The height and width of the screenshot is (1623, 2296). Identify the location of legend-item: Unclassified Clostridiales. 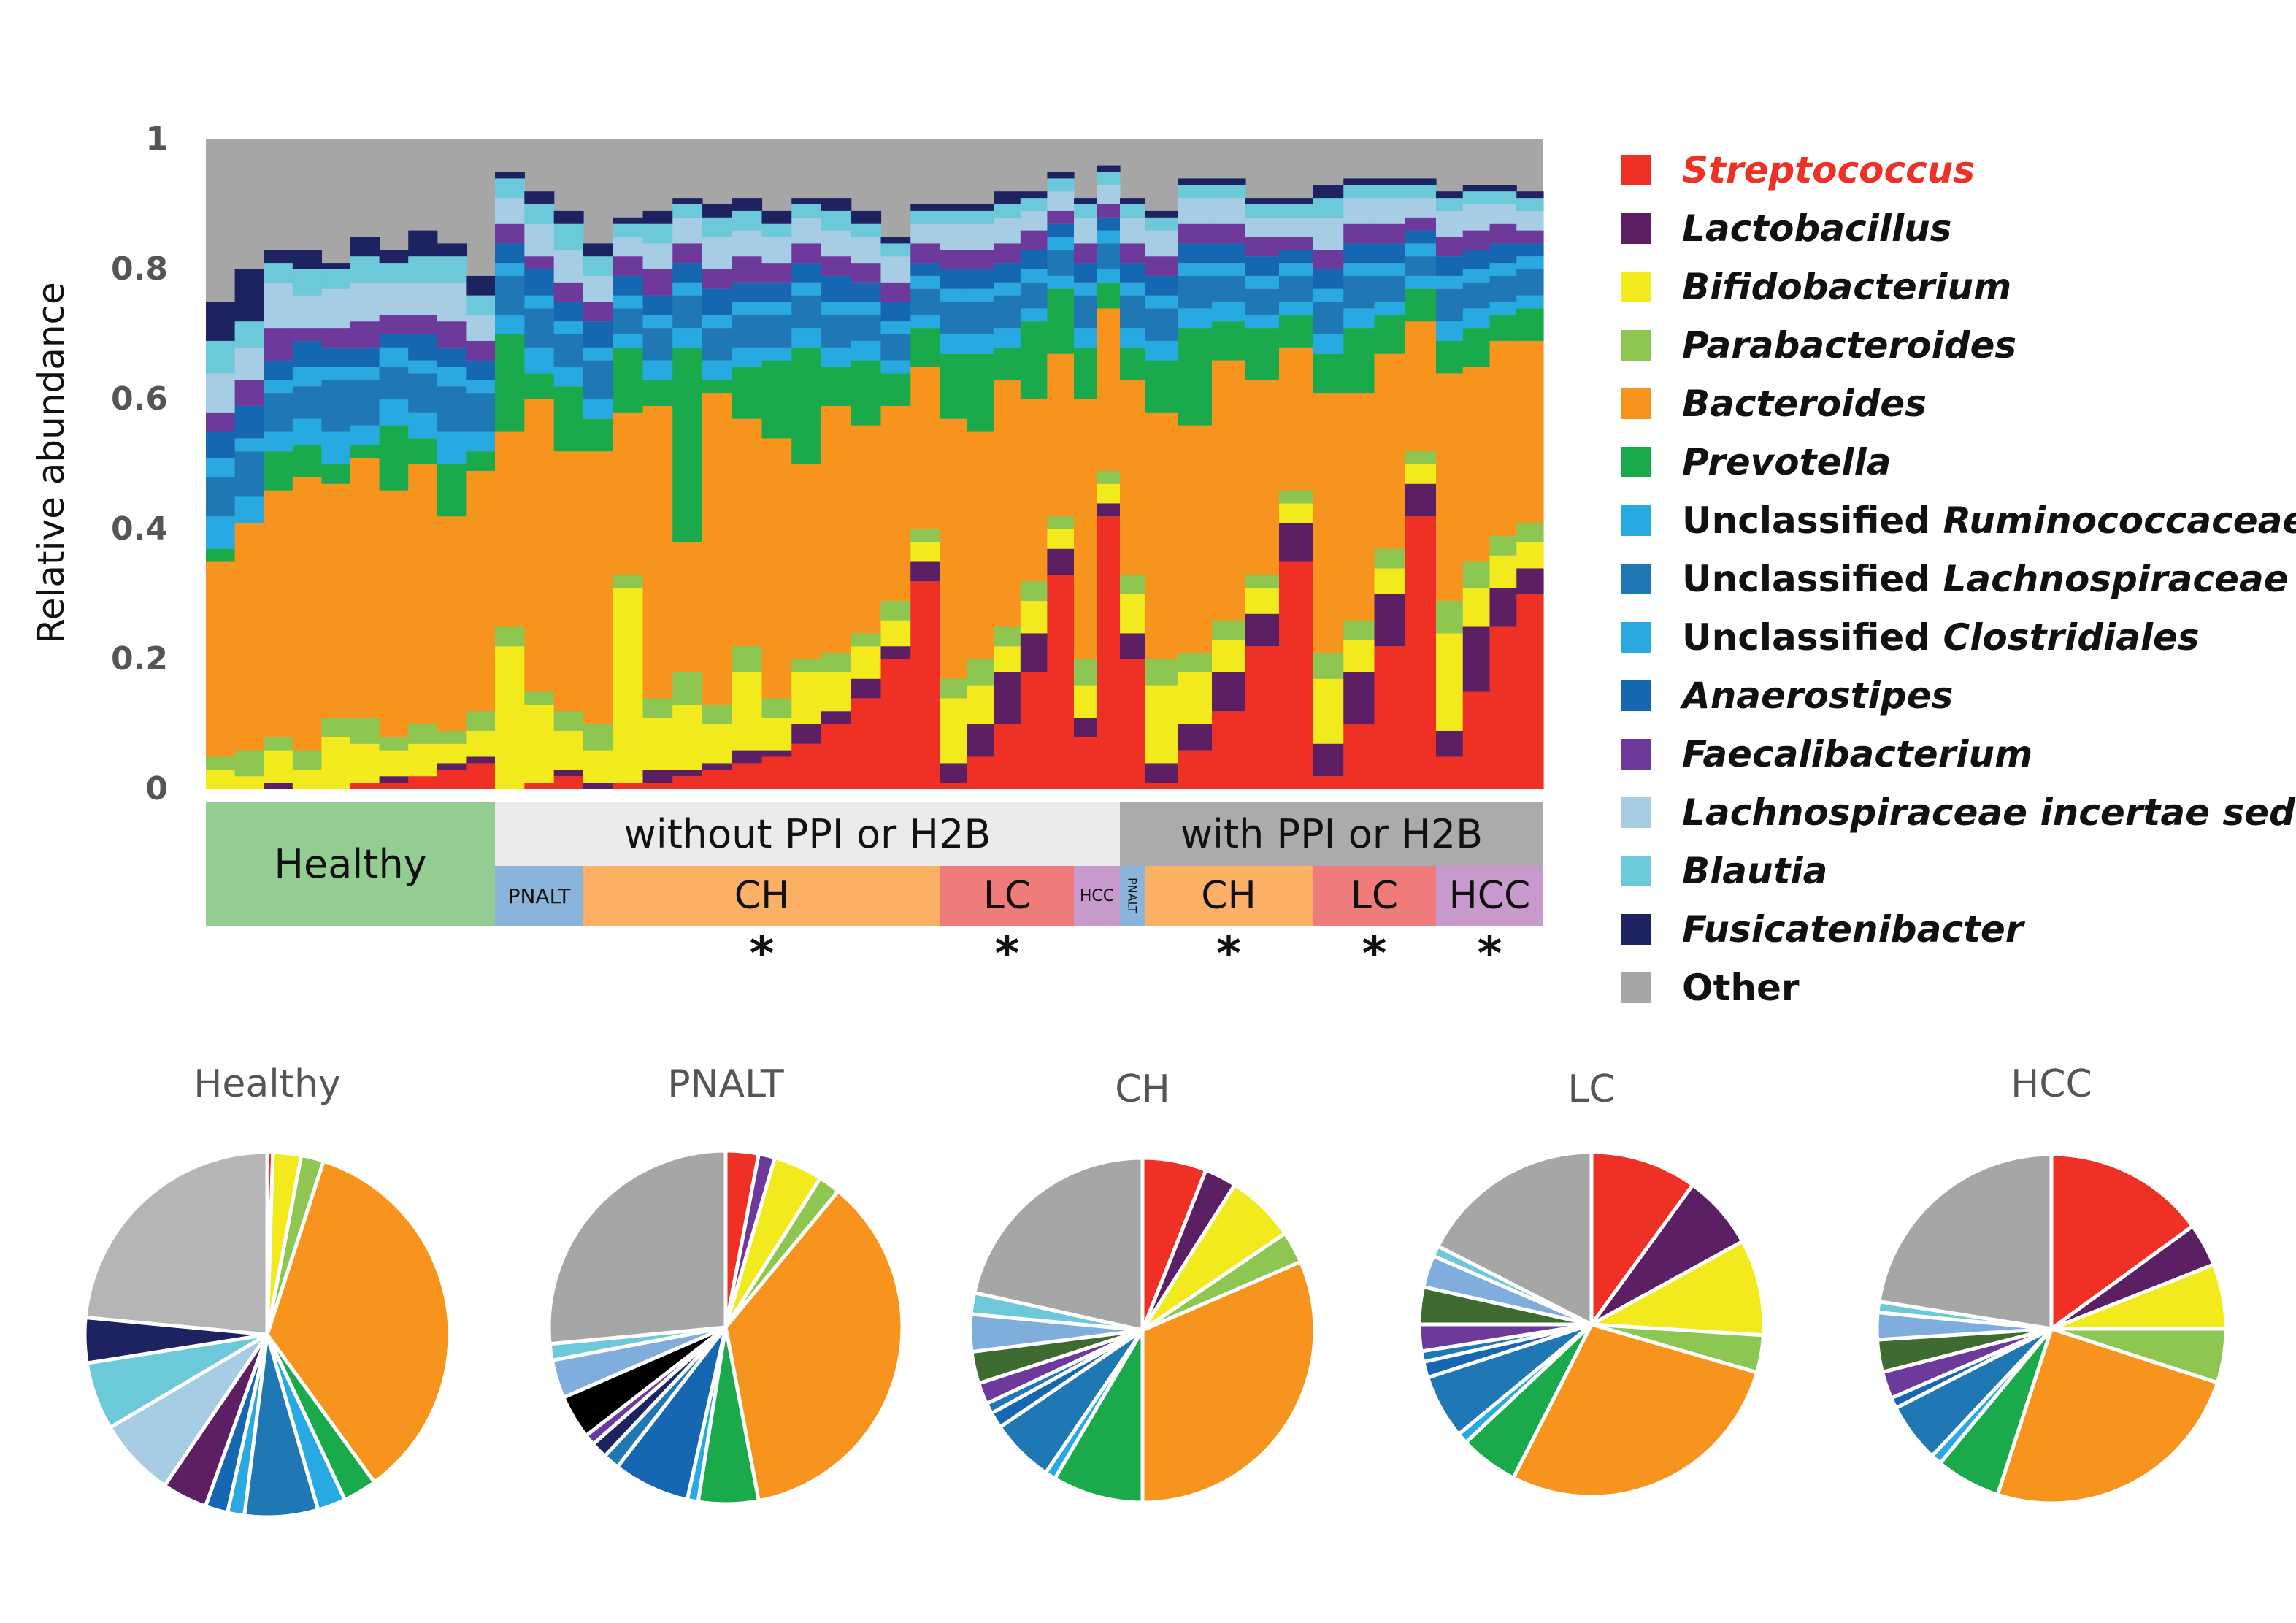
(1910, 637).